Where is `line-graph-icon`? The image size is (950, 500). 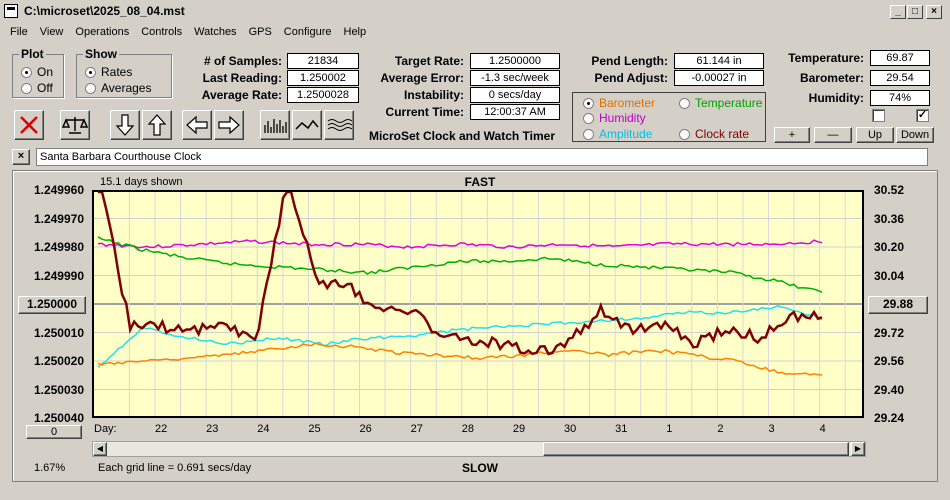 line-graph-icon is located at coordinates (307, 124).